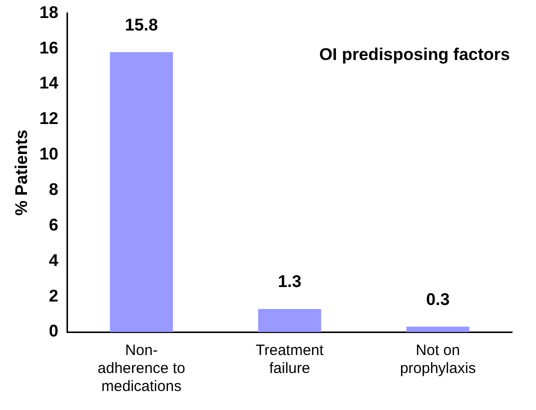 The height and width of the screenshot is (410, 536). What do you see at coordinates (48, 118) in the screenshot?
I see `y-tick-label: 12` at bounding box center [48, 118].